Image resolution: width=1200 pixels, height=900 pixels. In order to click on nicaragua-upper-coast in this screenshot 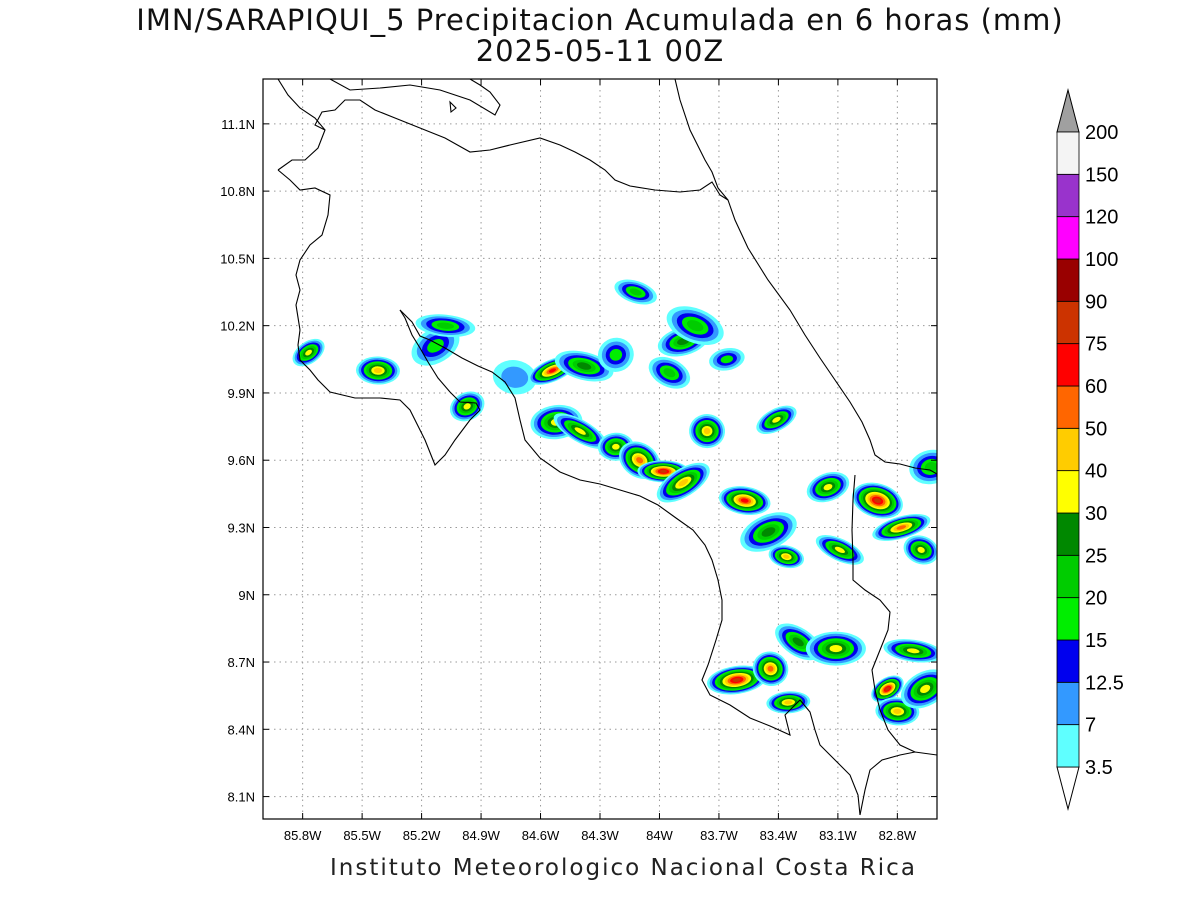, I will do `click(301, 105)`.